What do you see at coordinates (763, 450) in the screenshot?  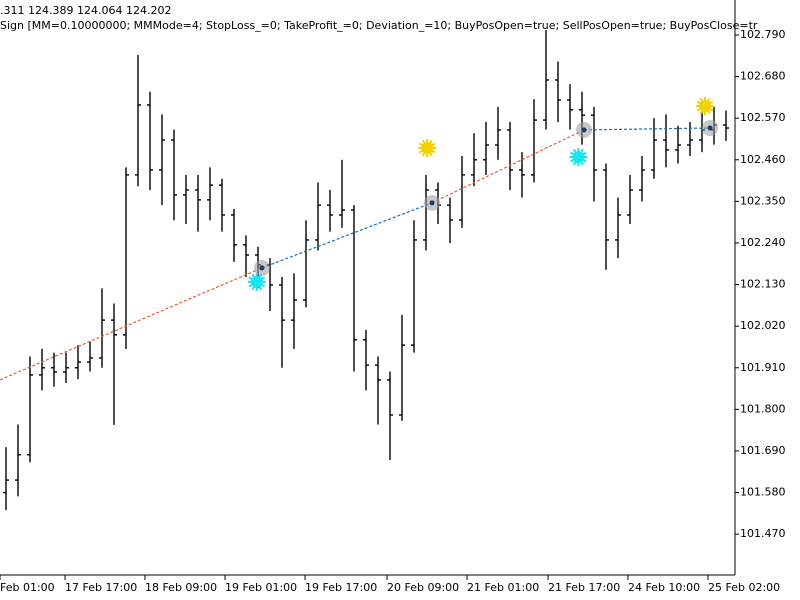 I see `y-tick-label: 101.690` at bounding box center [763, 450].